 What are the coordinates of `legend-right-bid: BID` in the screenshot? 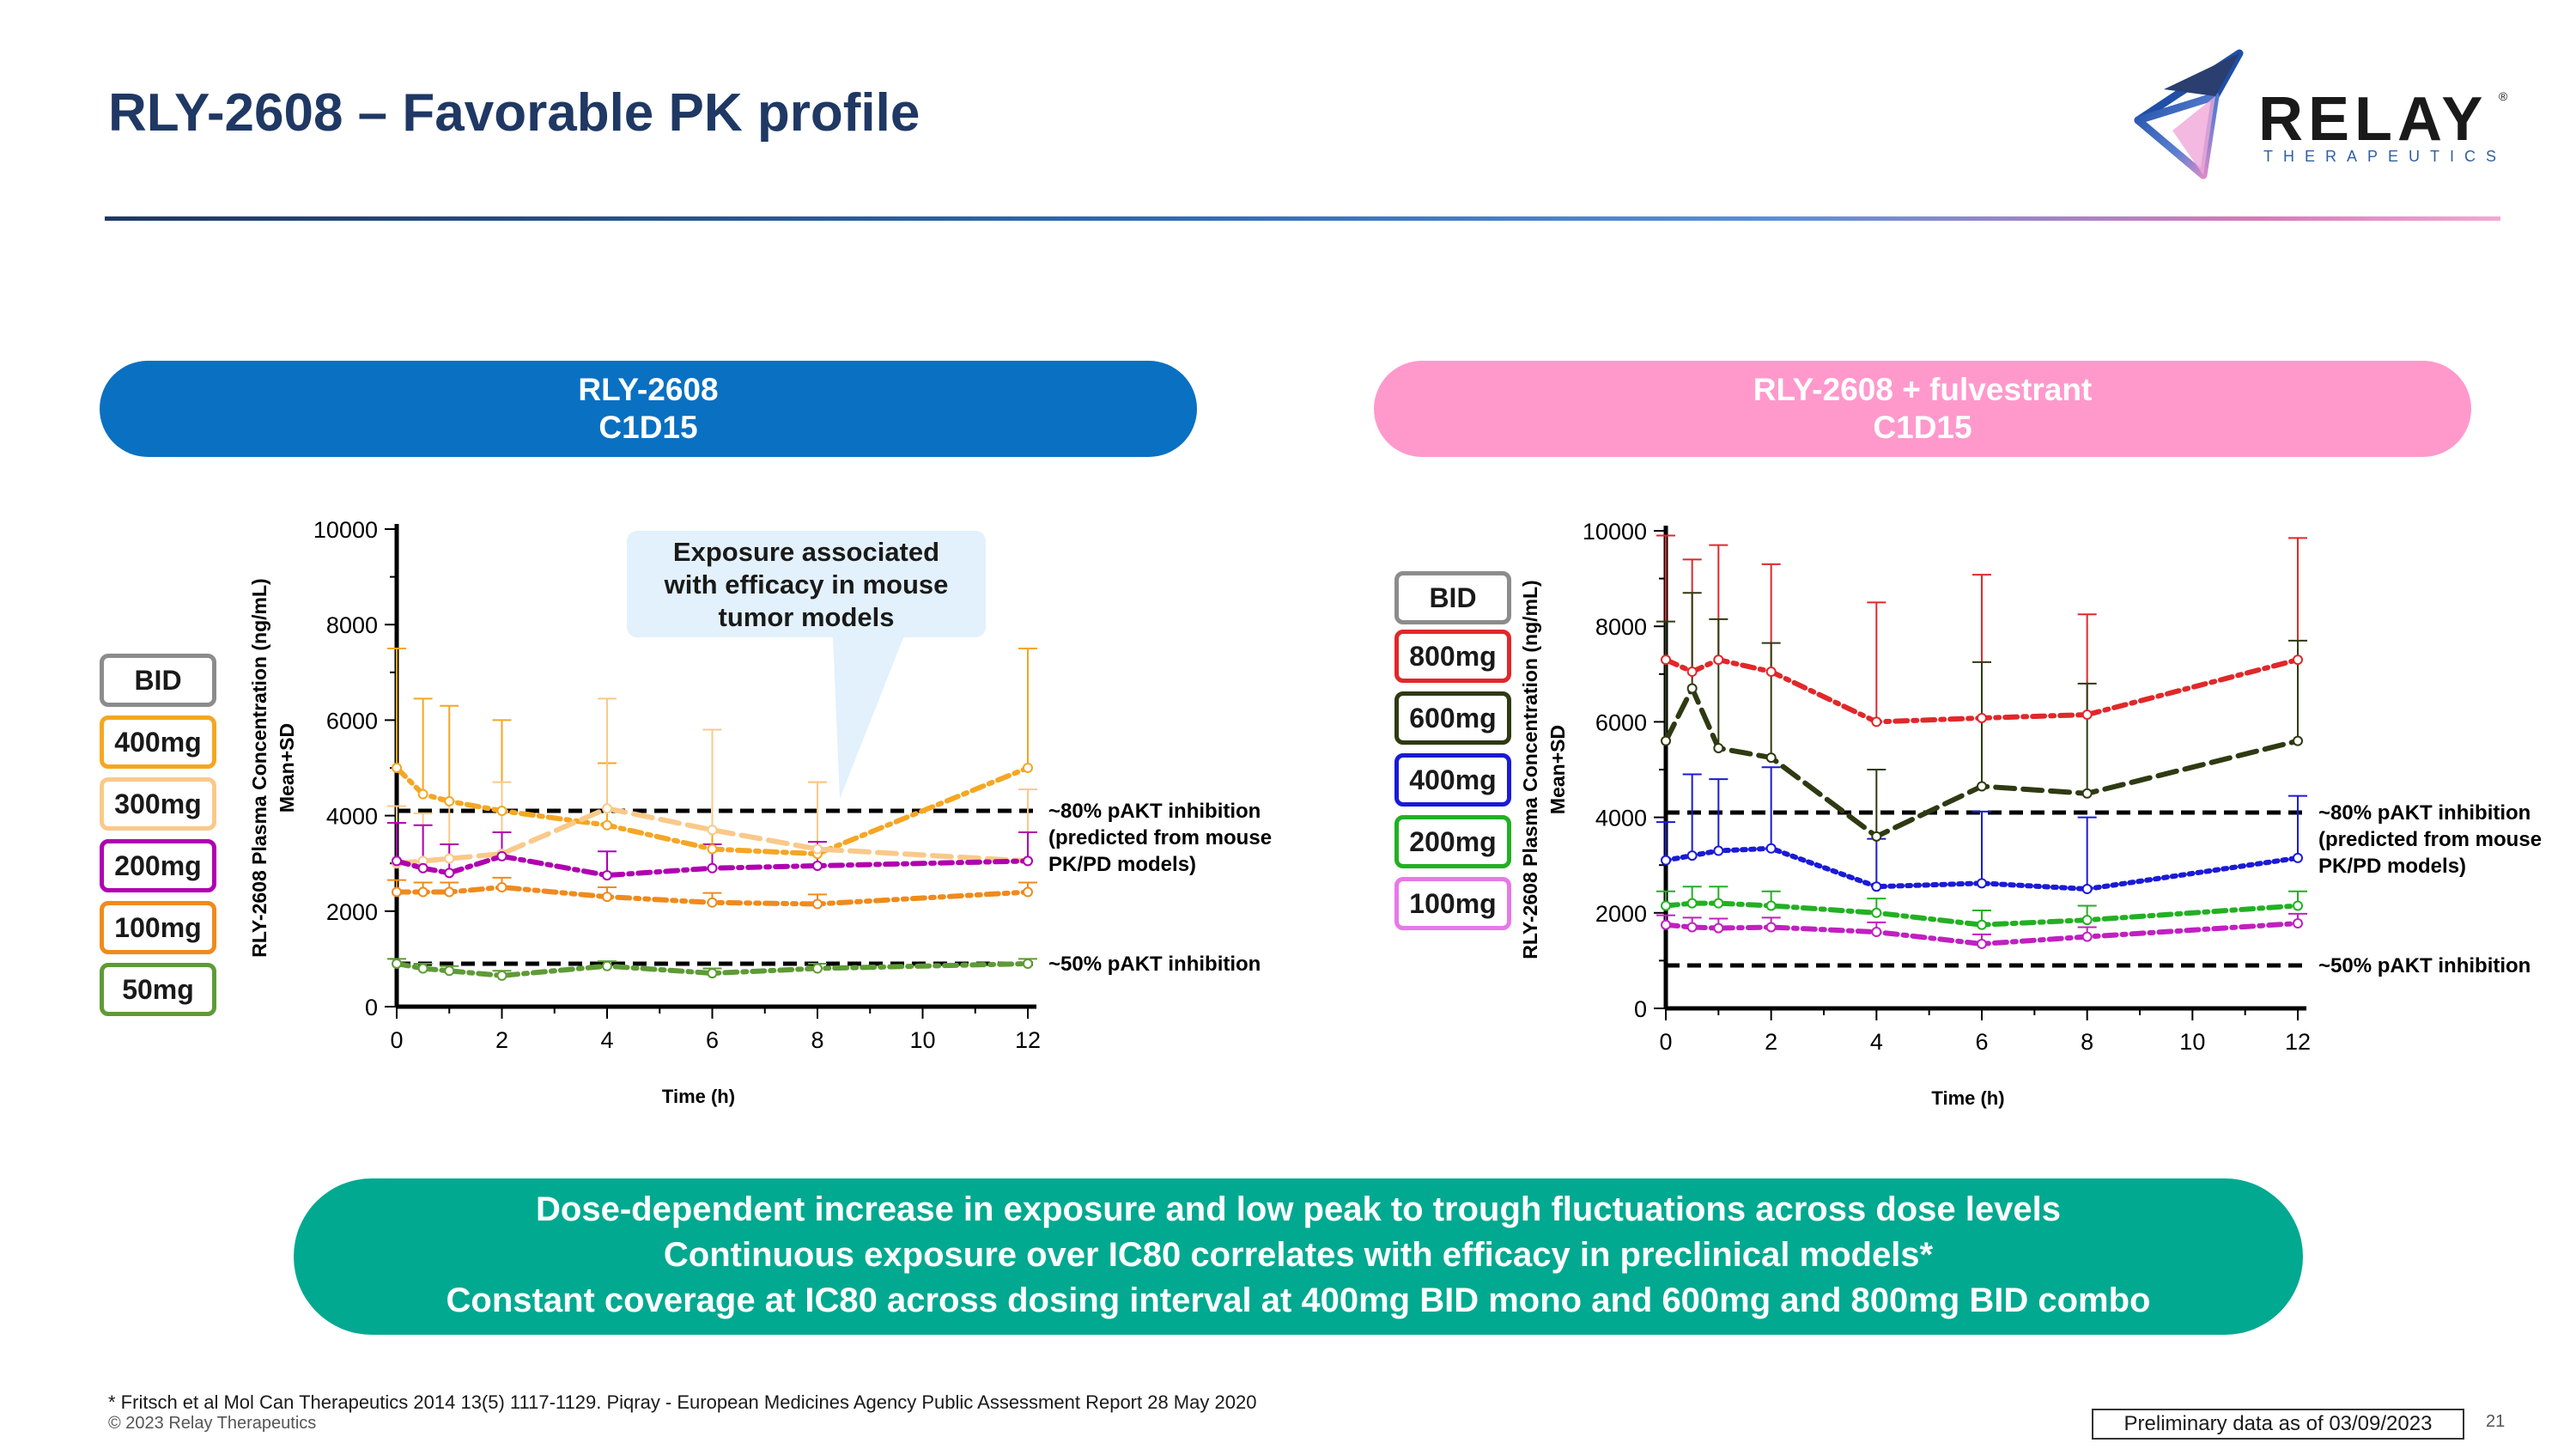 It's located at (1452, 597).